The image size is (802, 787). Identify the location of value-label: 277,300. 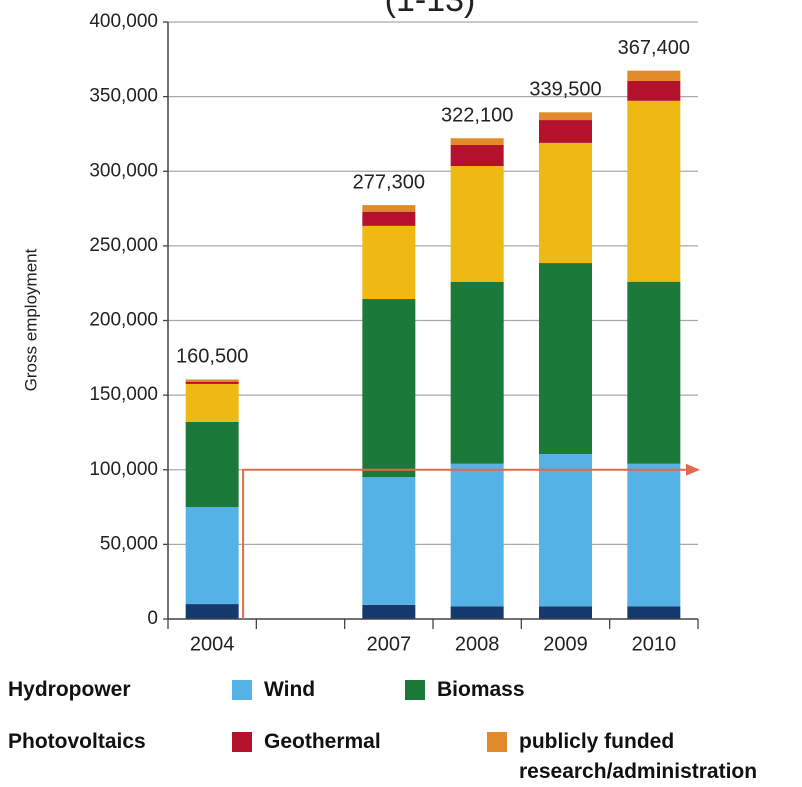
(389, 182).